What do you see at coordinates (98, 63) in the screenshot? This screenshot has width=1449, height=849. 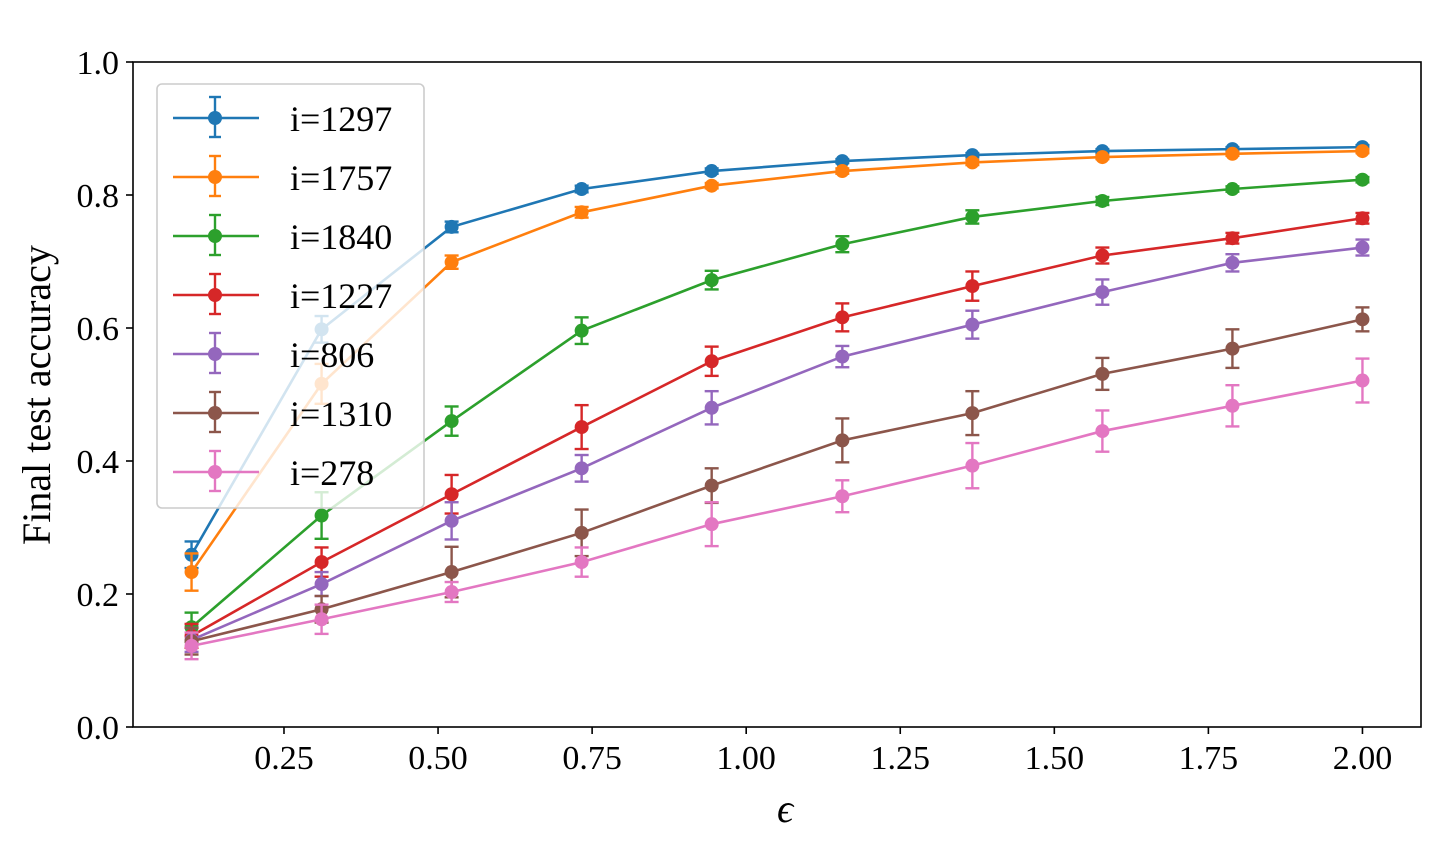 I see `y-tick-label: 1.0` at bounding box center [98, 63].